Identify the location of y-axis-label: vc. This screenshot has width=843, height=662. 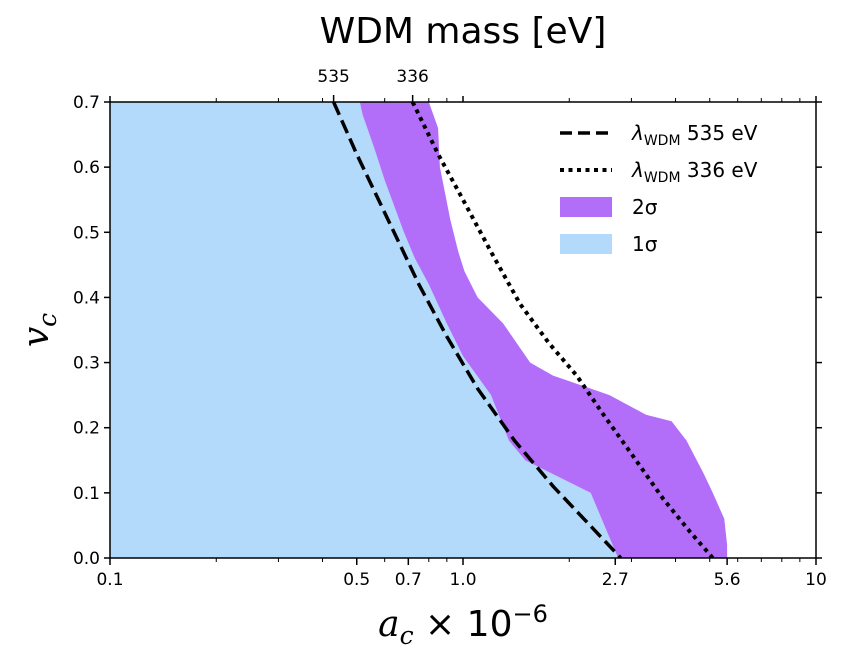
(39, 330).